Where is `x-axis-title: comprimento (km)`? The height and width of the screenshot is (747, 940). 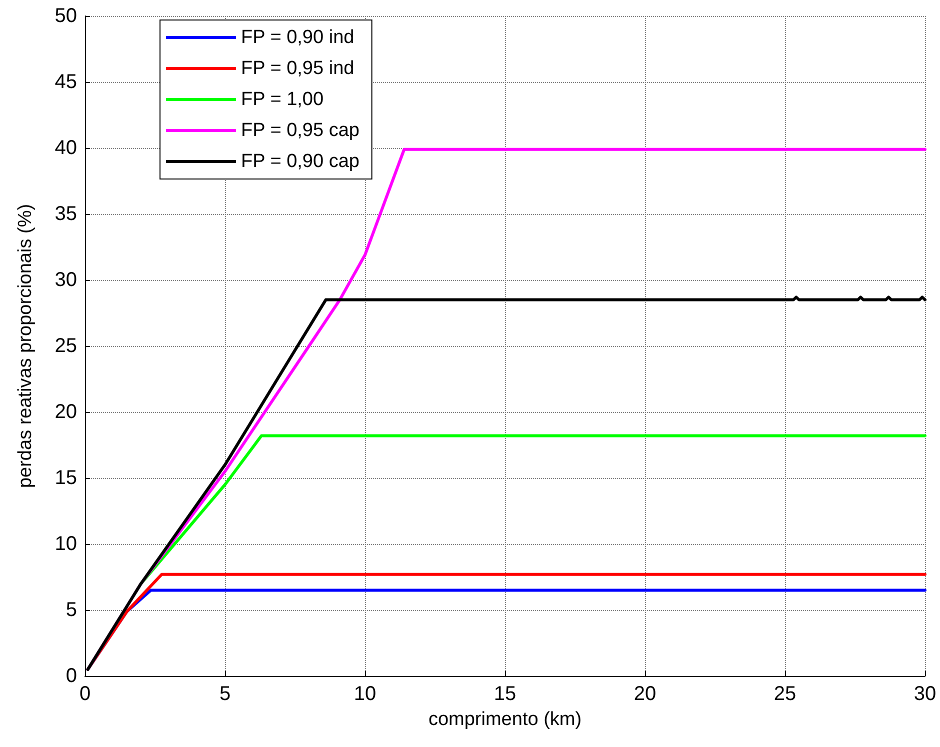 x-axis-title: comprimento (km) is located at coordinates (505, 719).